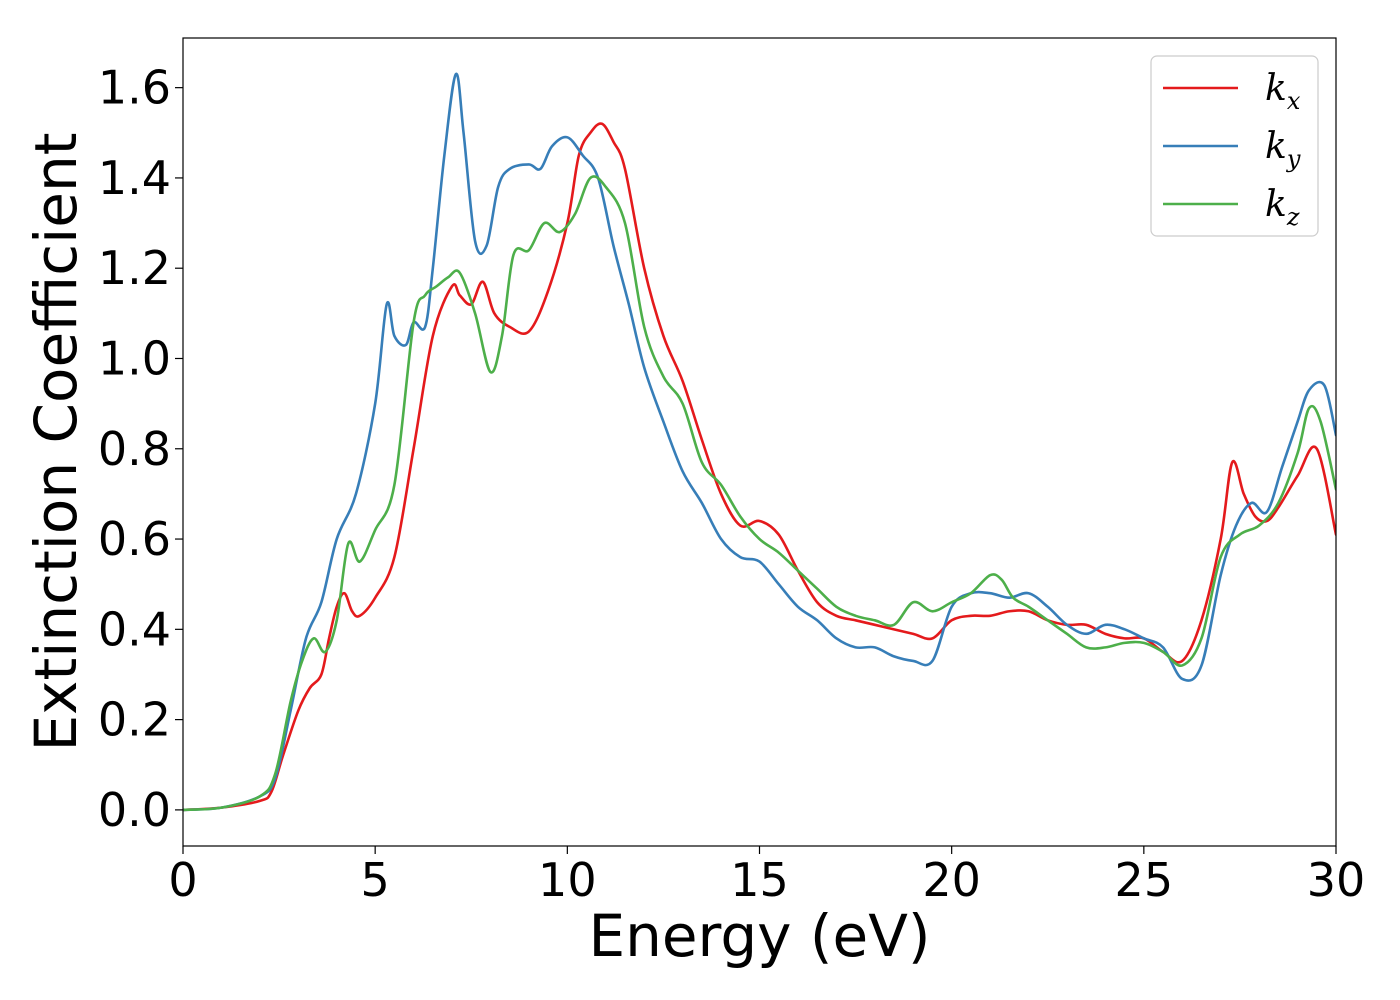 The height and width of the screenshot is (1000, 1400). Describe the element at coordinates (134, 629) in the screenshot. I see `y-tick-label: 0.4` at that location.